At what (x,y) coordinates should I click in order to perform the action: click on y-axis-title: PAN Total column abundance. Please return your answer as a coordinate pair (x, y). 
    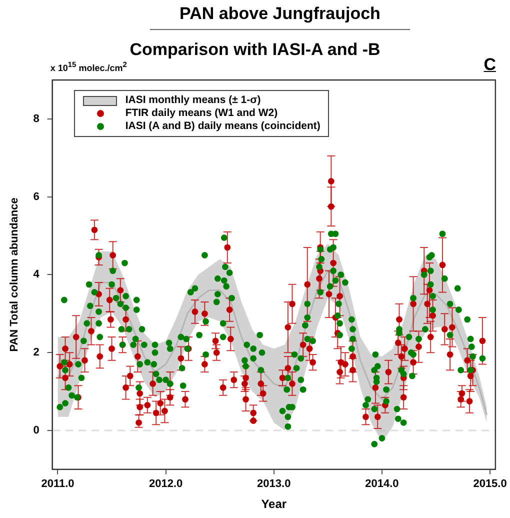
    Looking at the image, I should click on (14, 275).